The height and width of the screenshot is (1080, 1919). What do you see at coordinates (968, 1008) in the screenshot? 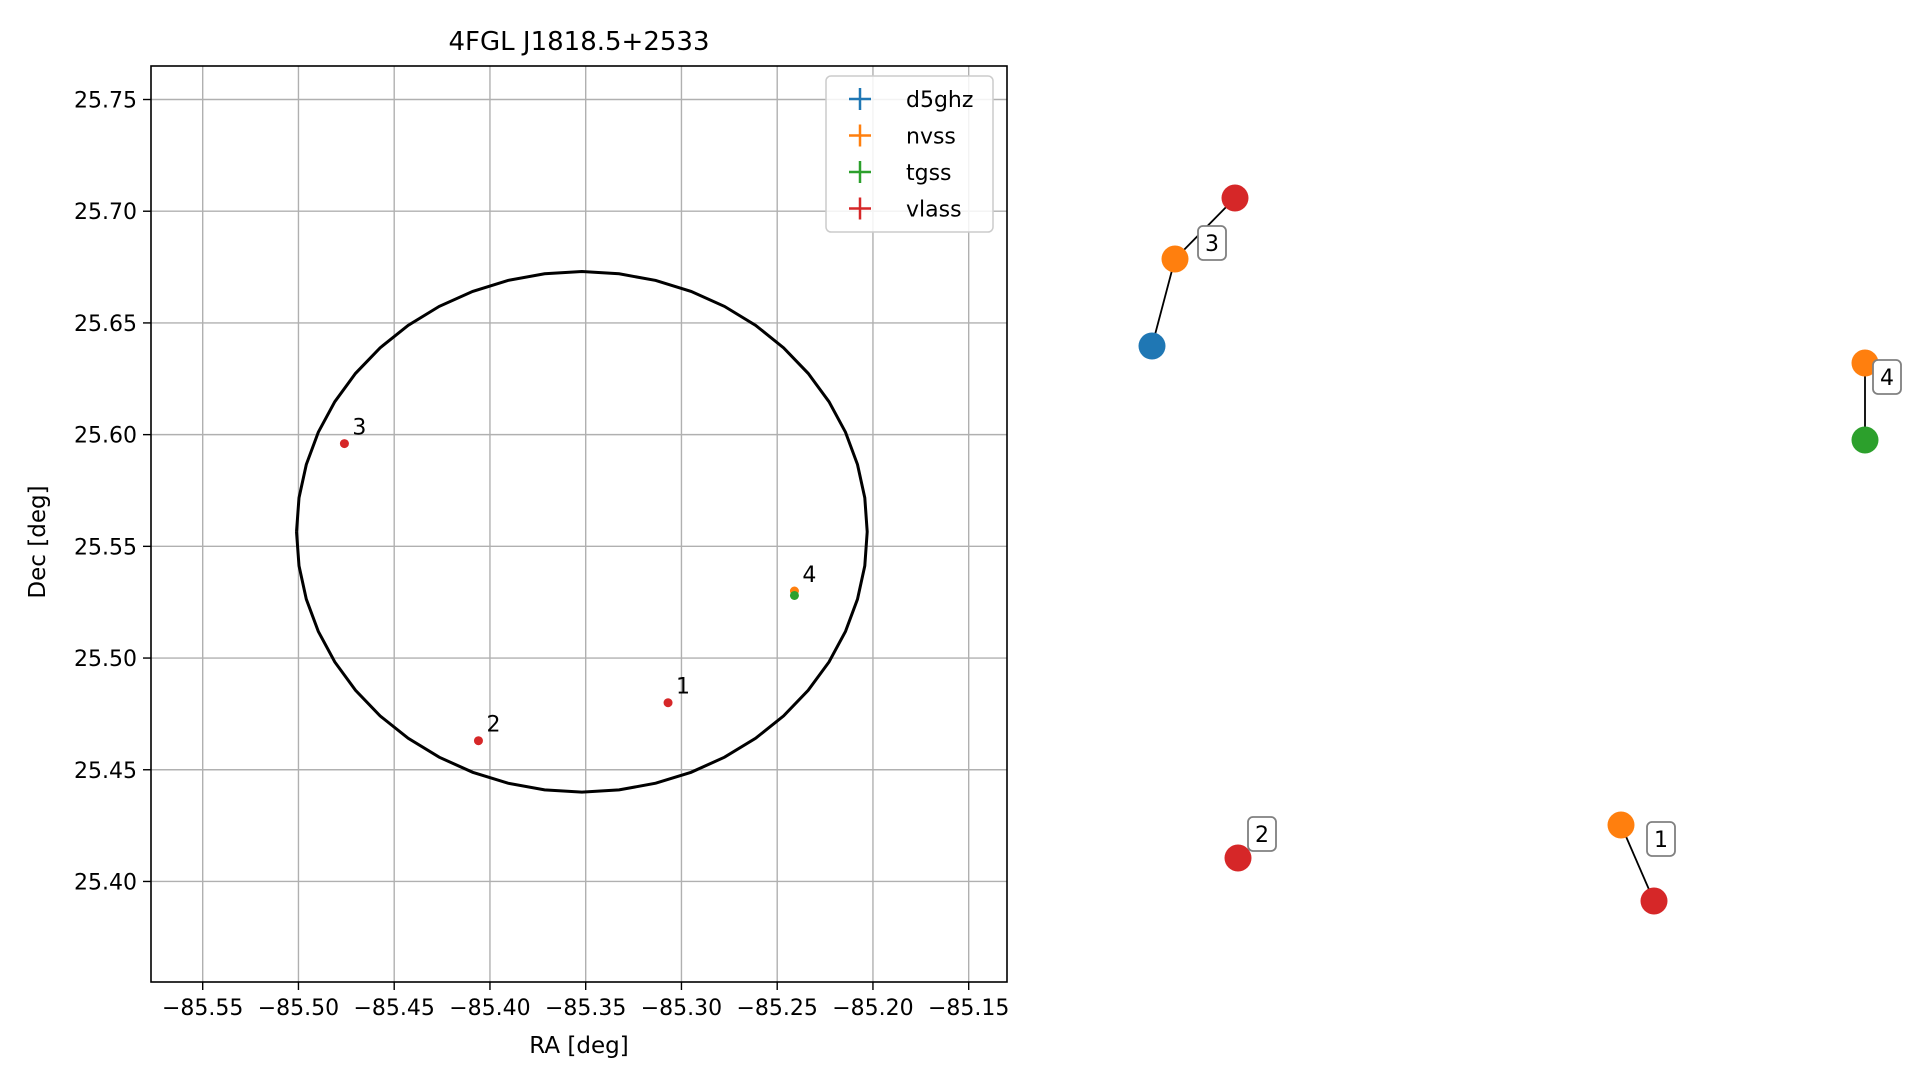
I see `x-tick-label: −85.15` at bounding box center [968, 1008].